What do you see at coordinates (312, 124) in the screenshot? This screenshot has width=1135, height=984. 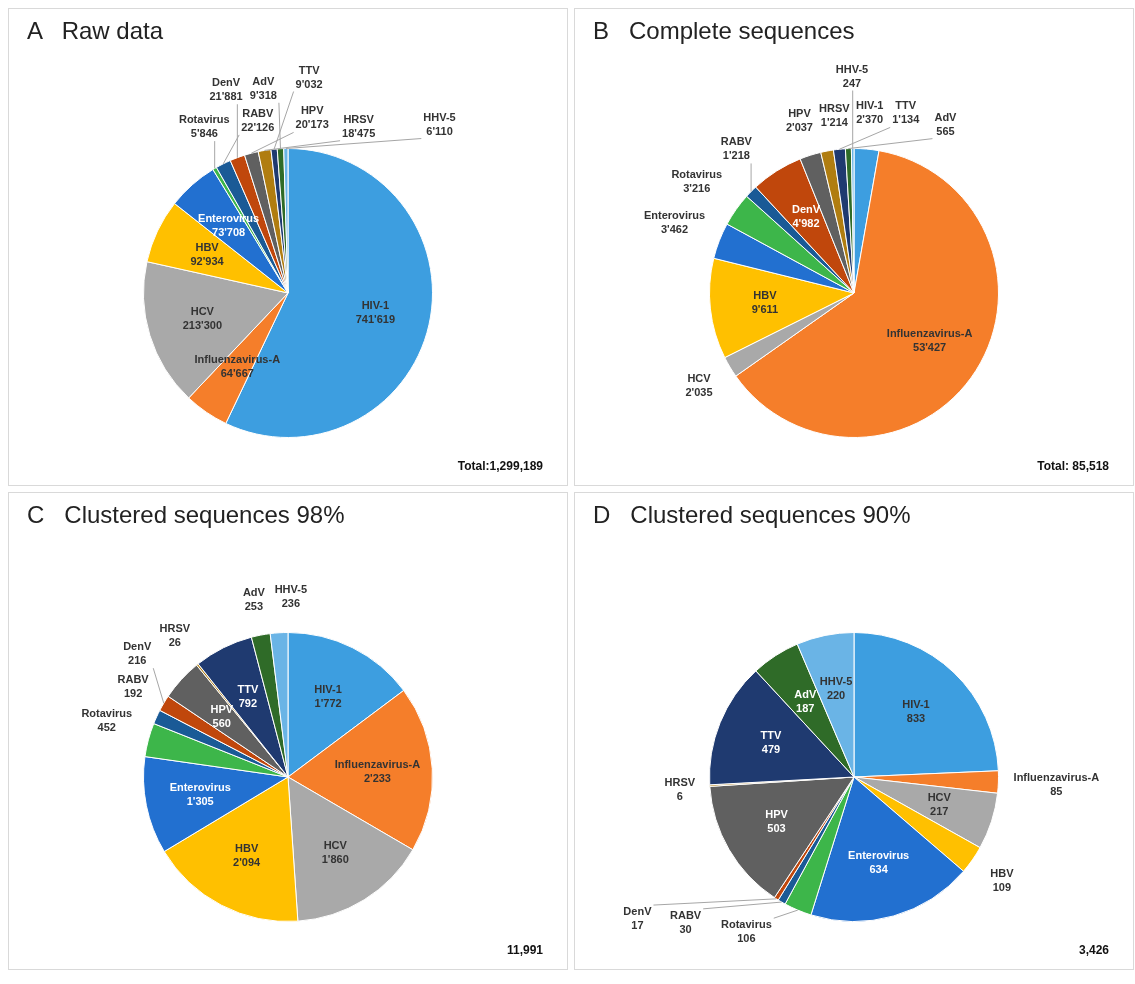 I see `data-label: 20'173` at bounding box center [312, 124].